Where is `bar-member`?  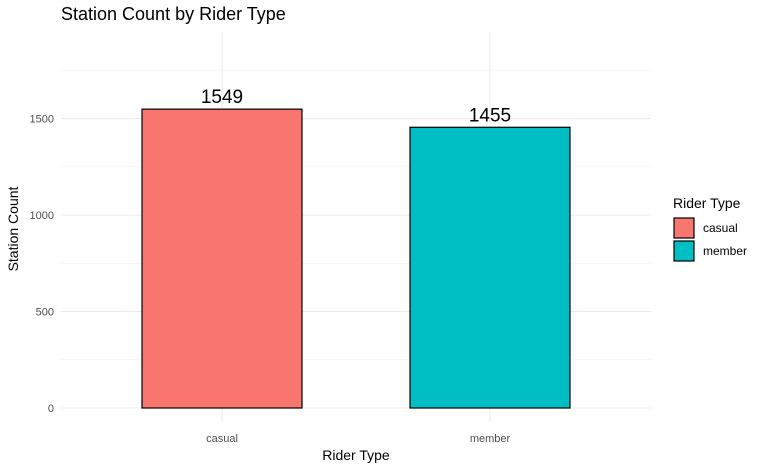 bar-member is located at coordinates (490, 267).